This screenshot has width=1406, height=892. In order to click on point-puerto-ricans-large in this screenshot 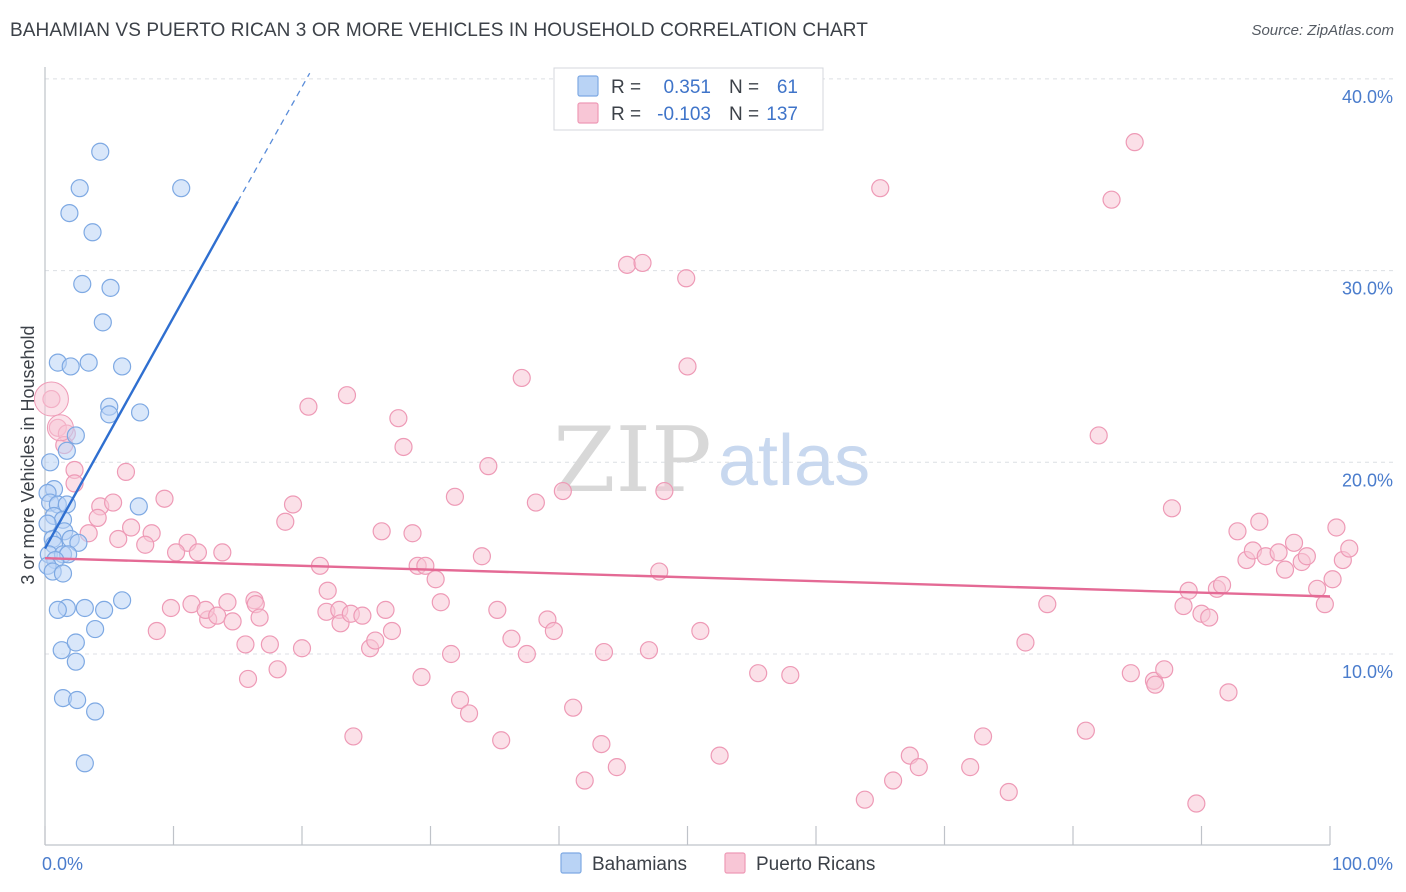, I will do `click(51, 399)`.